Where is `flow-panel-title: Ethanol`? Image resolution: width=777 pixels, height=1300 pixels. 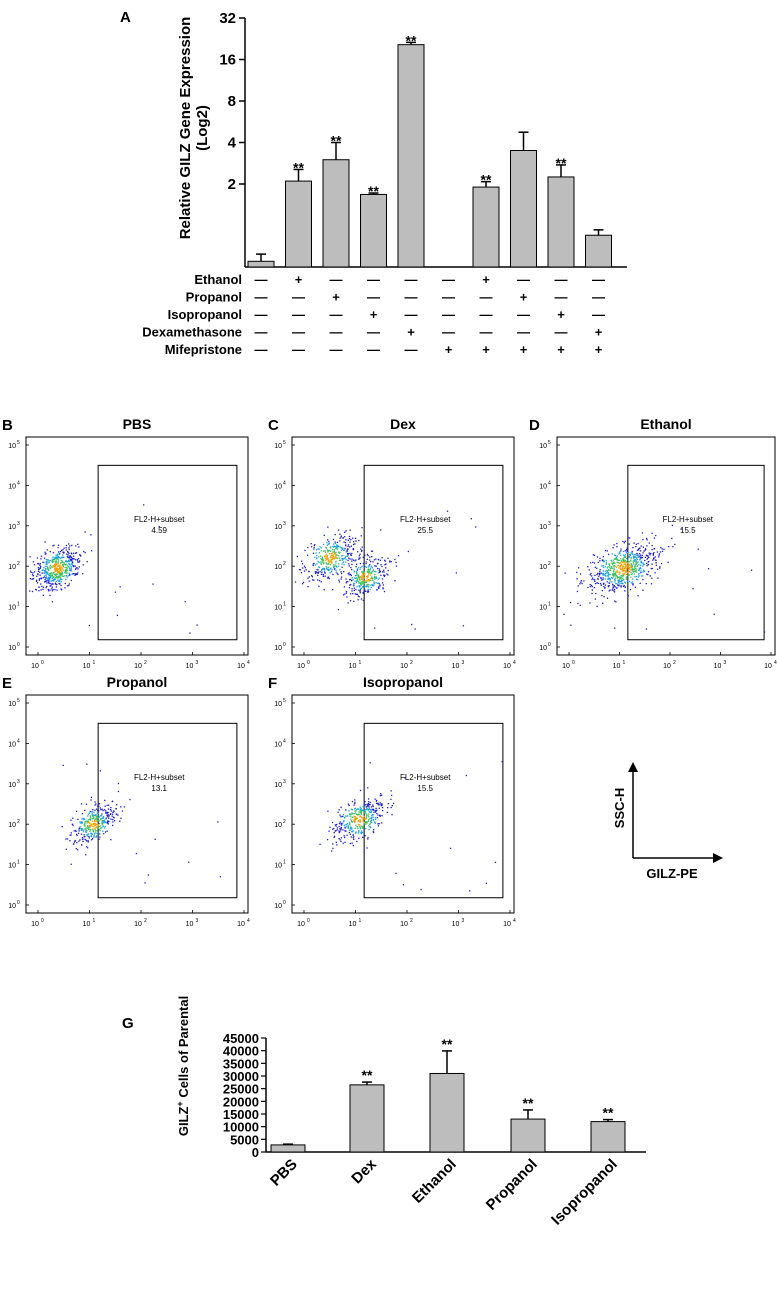 flow-panel-title: Ethanol is located at coordinates (665, 424).